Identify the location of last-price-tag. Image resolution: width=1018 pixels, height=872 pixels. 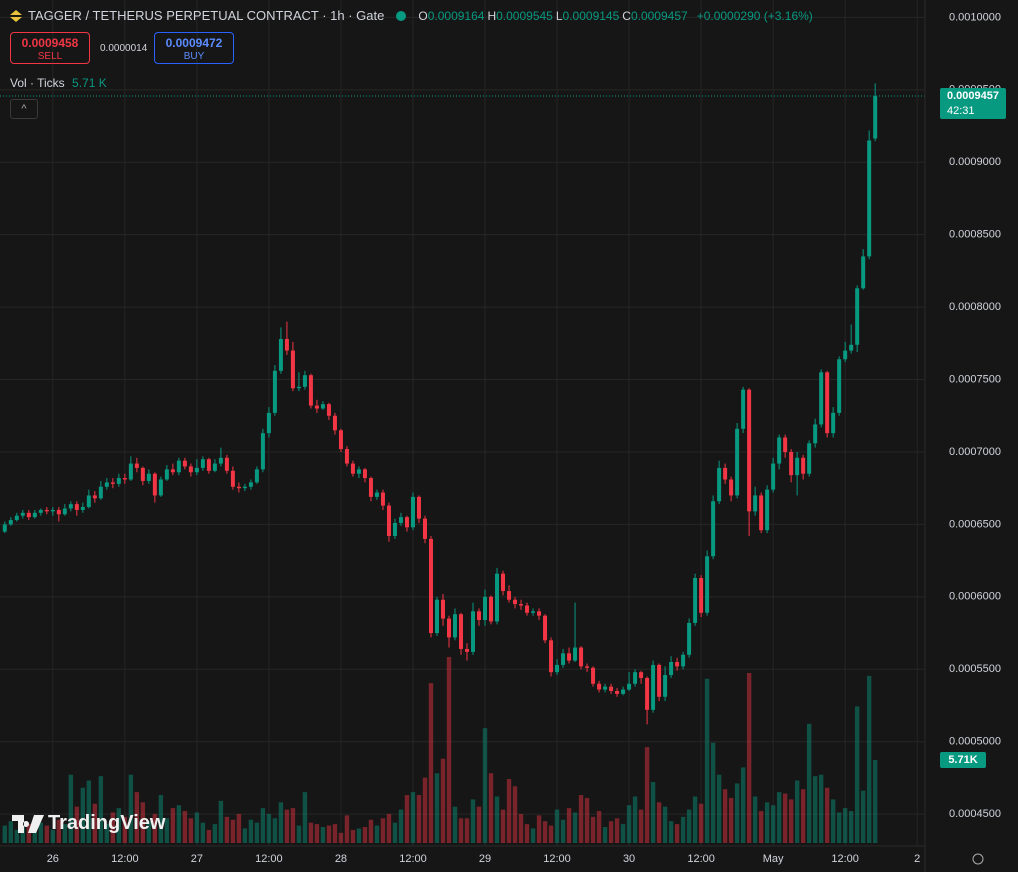
(973, 104).